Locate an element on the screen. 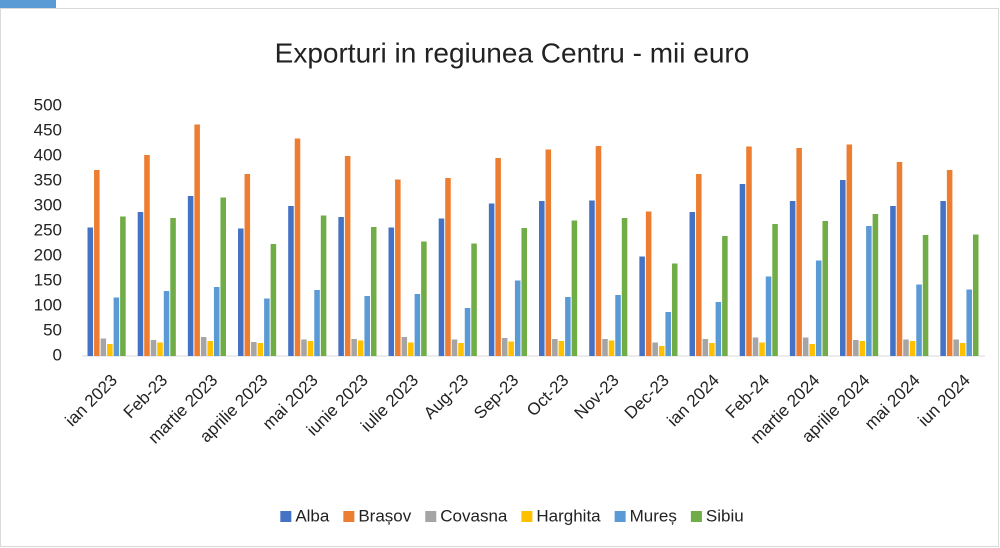 This screenshot has width=1000, height=548. legend-label: Covasna is located at coordinates (474, 515).